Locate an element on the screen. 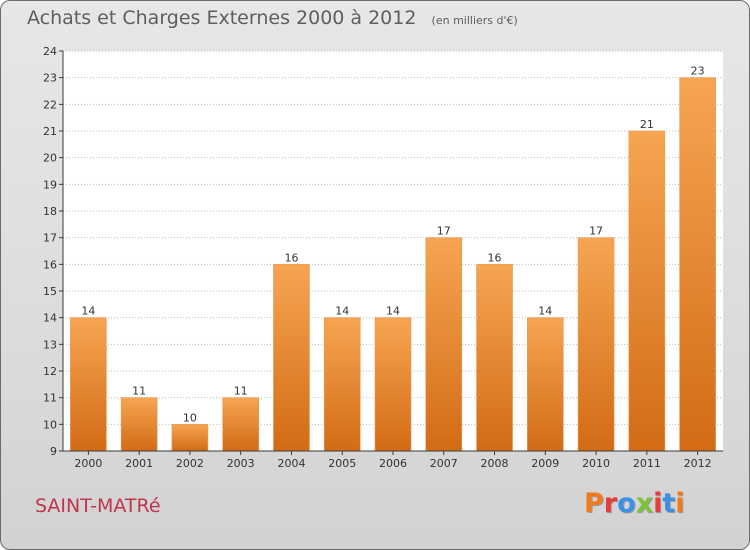 This screenshot has width=750, height=550. x-tick-label-2003: 2003 is located at coordinates (241, 463).